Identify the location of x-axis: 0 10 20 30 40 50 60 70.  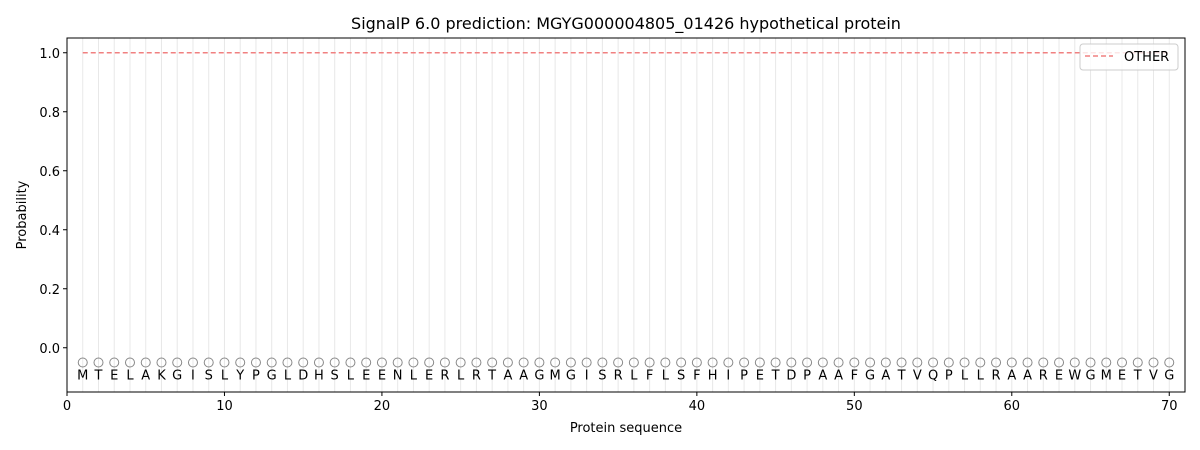
(620, 403).